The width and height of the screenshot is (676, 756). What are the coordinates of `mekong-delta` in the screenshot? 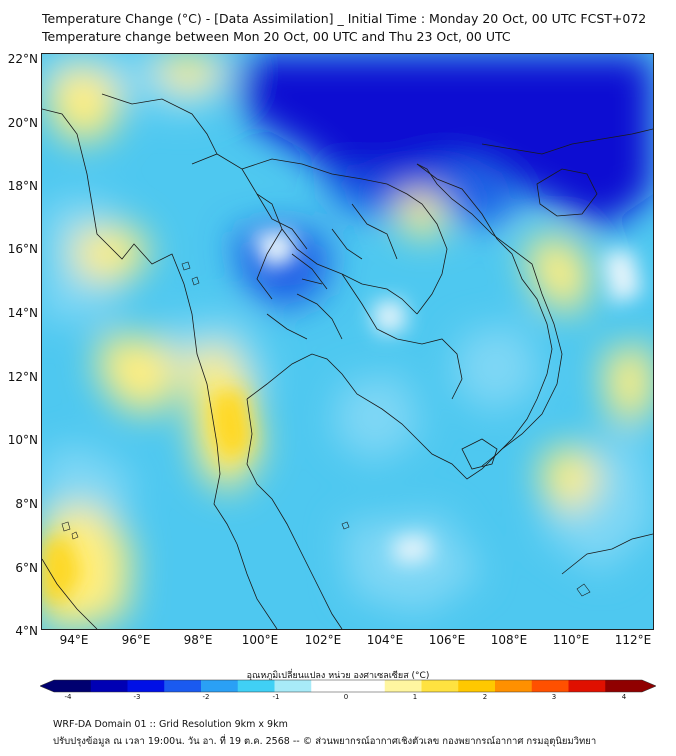 It's located at (479, 454).